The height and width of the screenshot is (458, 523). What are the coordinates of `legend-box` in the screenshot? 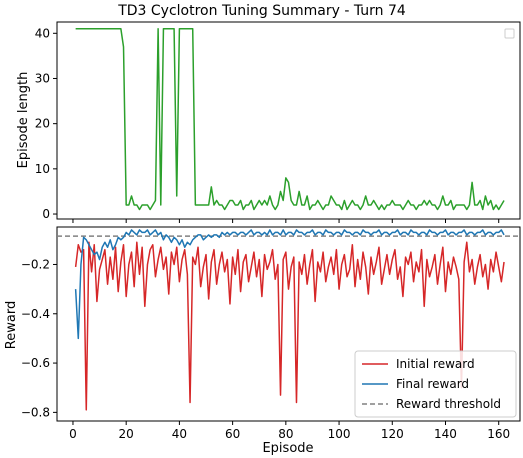 It's located at (435, 384).